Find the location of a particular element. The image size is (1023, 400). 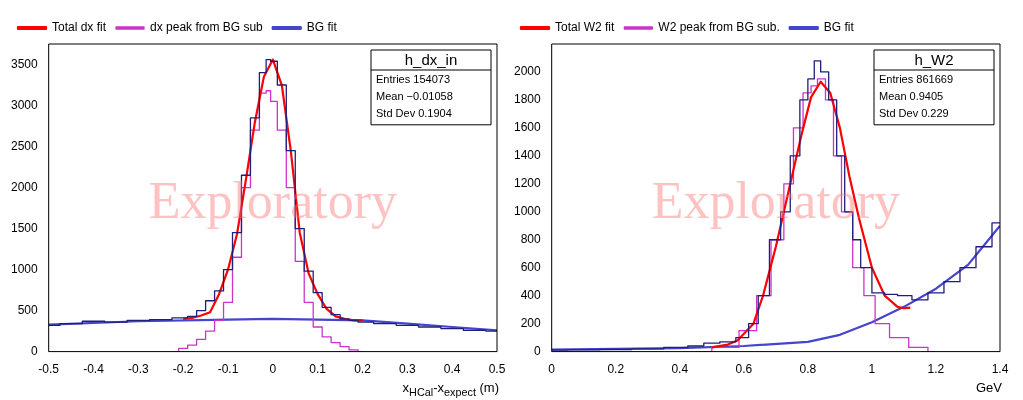

y-tick-label: 200 is located at coordinates (531, 322).